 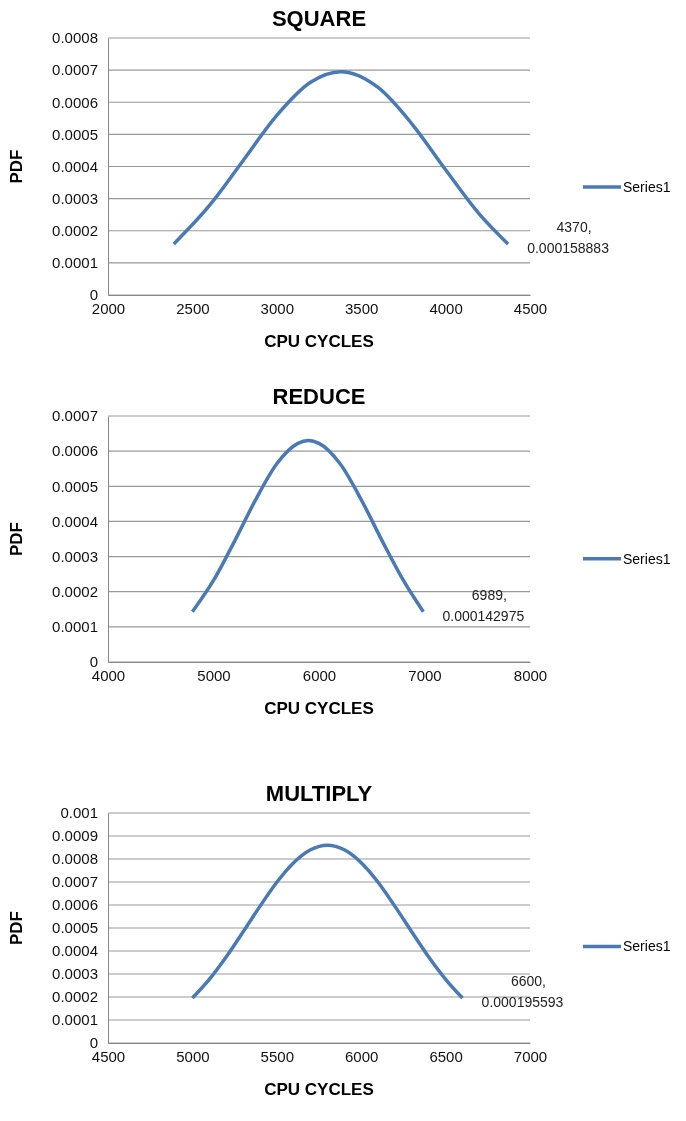 What do you see at coordinates (79, 813) in the screenshot?
I see `y-tick-label: 0.001` at bounding box center [79, 813].